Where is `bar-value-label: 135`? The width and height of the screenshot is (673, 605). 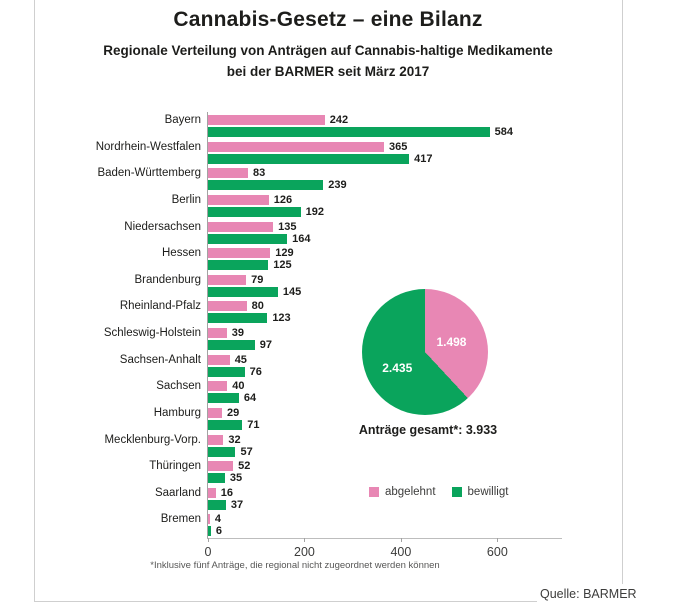 bar-value-label: 135 is located at coordinates (287, 226).